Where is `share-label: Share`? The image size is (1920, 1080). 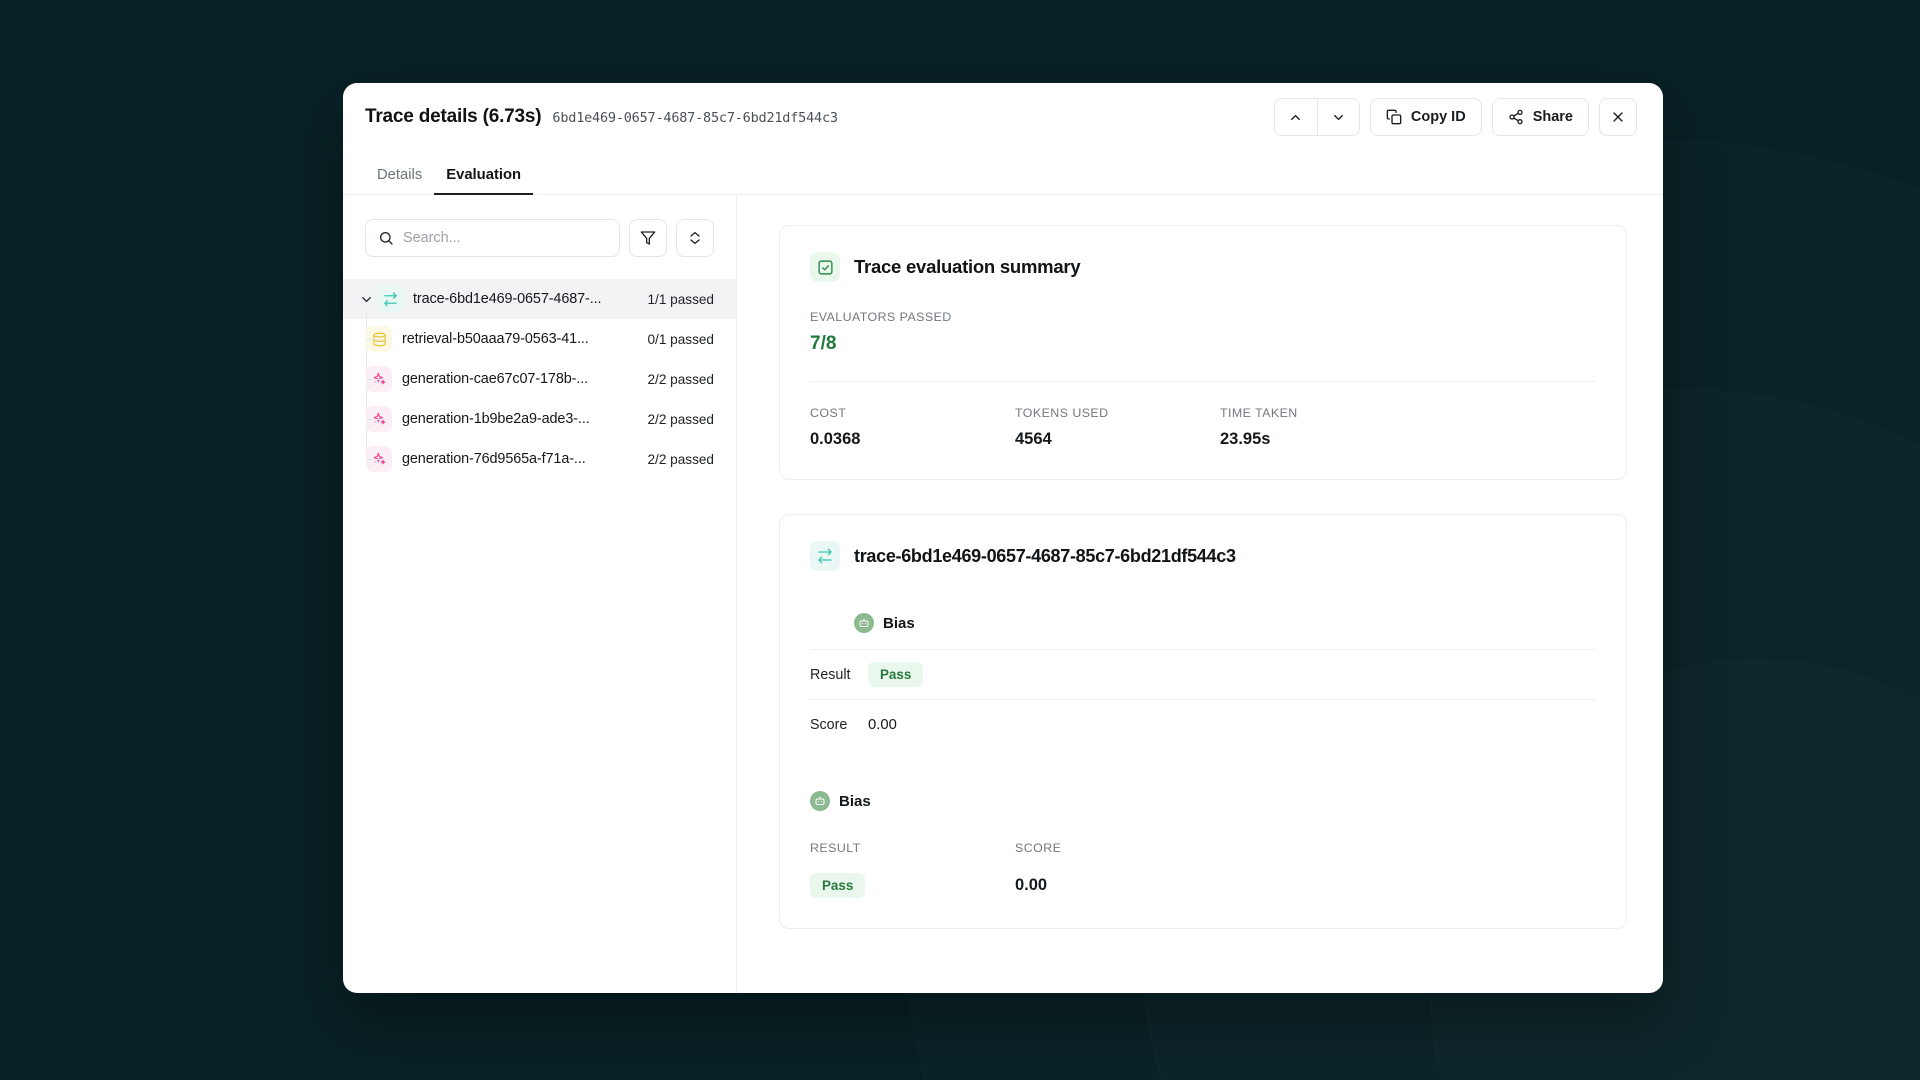
share-label: Share is located at coordinates (1552, 117).